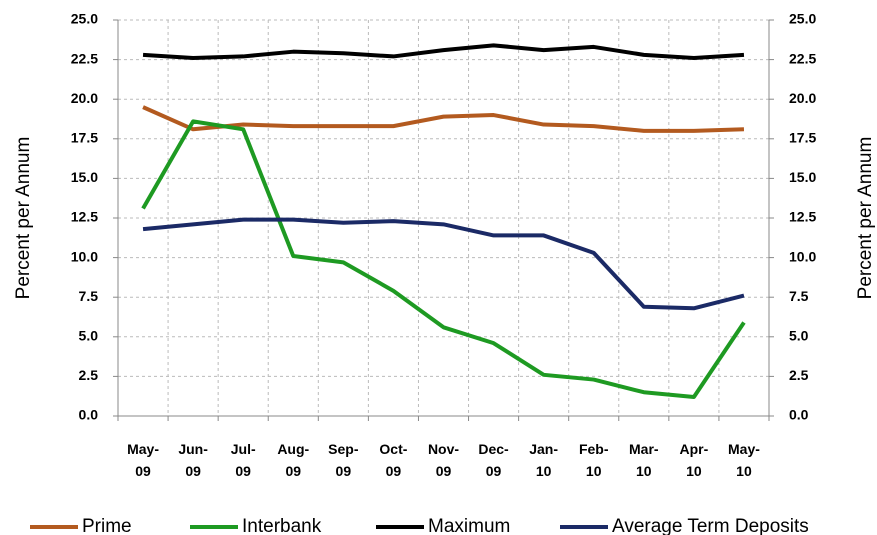  I want to click on x-tick-label: Jan-10, so click(544, 460).